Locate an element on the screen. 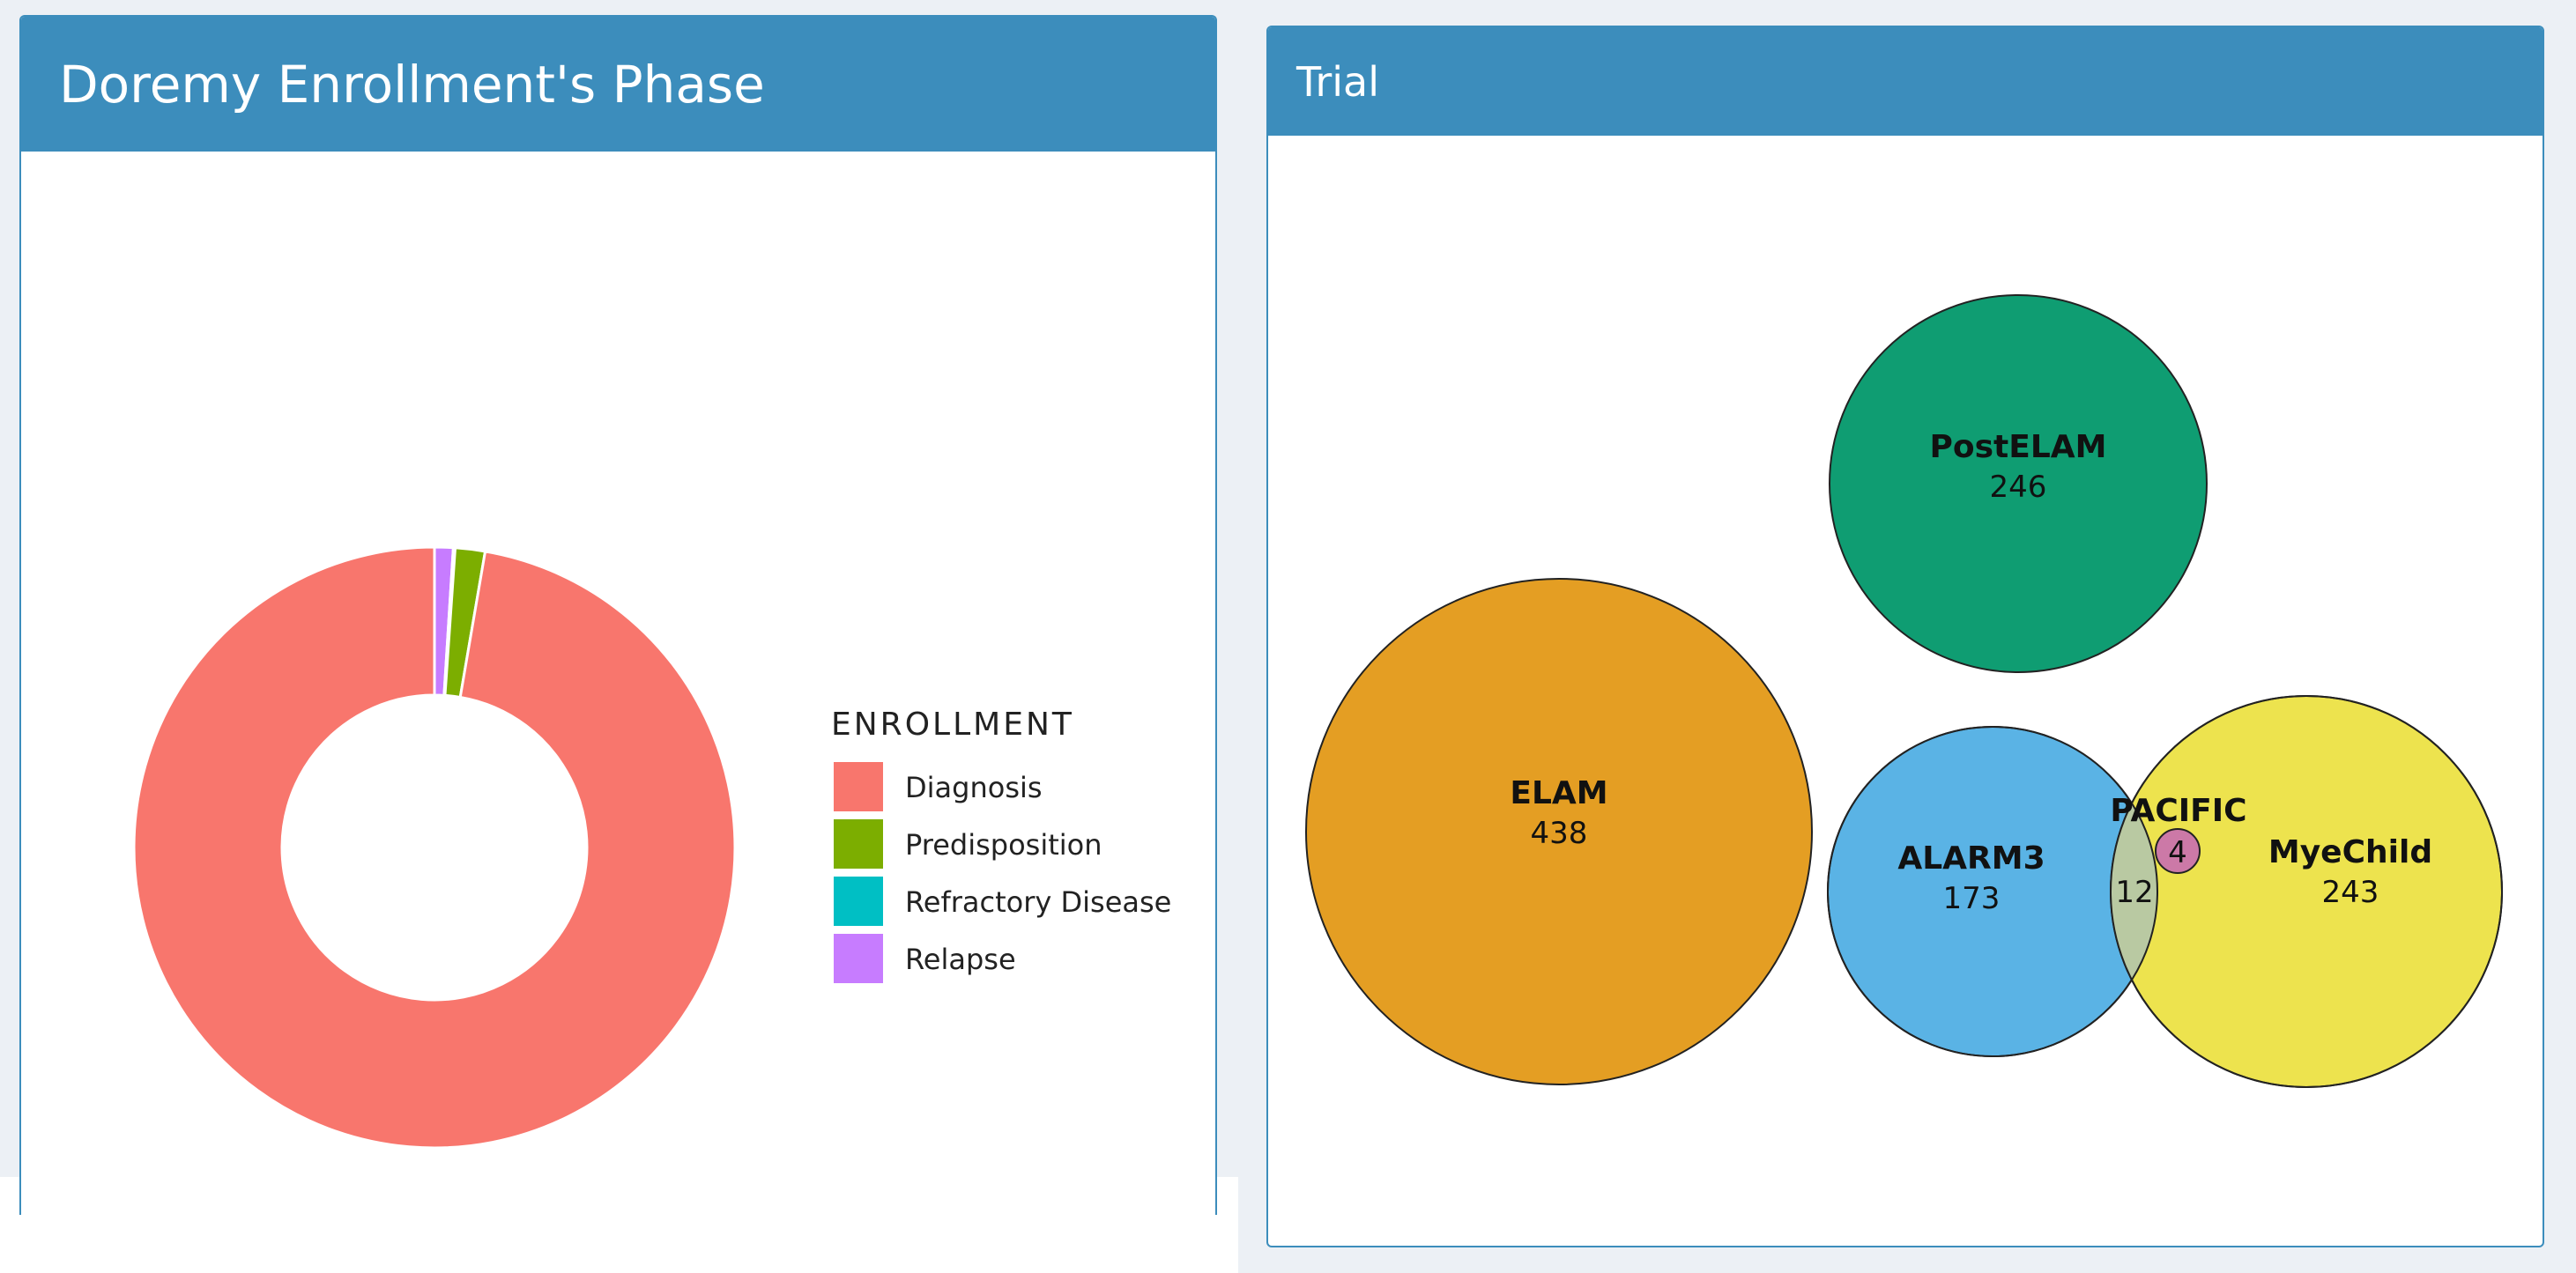  enrollment-phase-header: Doremy Enrollment's Phase is located at coordinates (618, 84).